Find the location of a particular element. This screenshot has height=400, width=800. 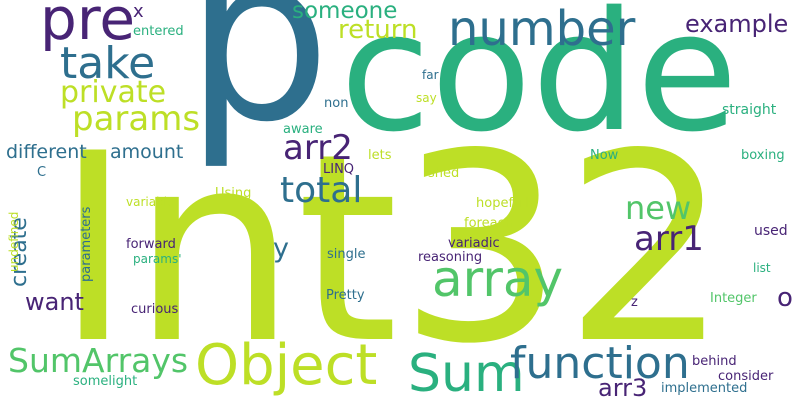

word-y: y is located at coordinates (281, 248).